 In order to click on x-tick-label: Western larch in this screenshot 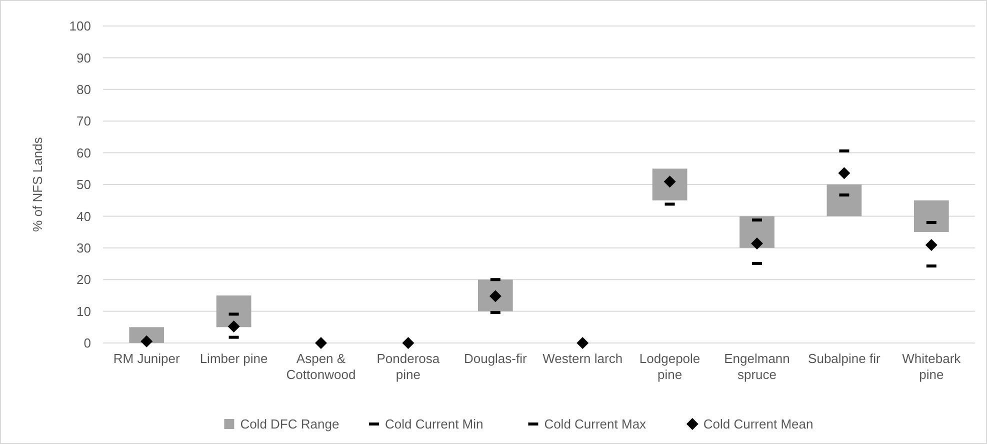, I will do `click(582, 358)`.